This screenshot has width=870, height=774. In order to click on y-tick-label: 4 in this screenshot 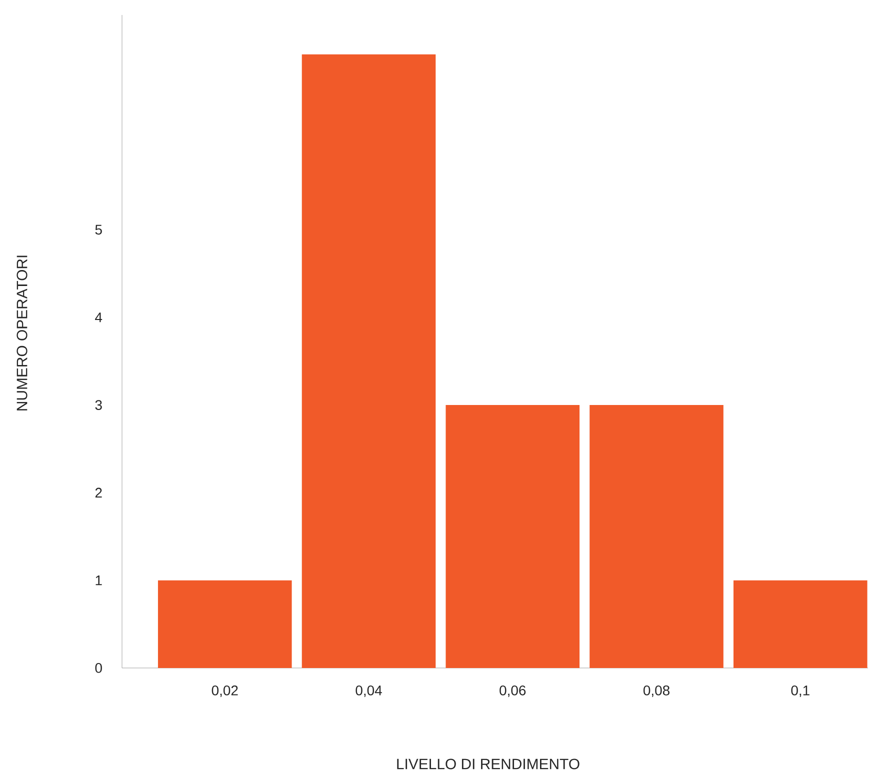, I will do `click(98, 317)`.